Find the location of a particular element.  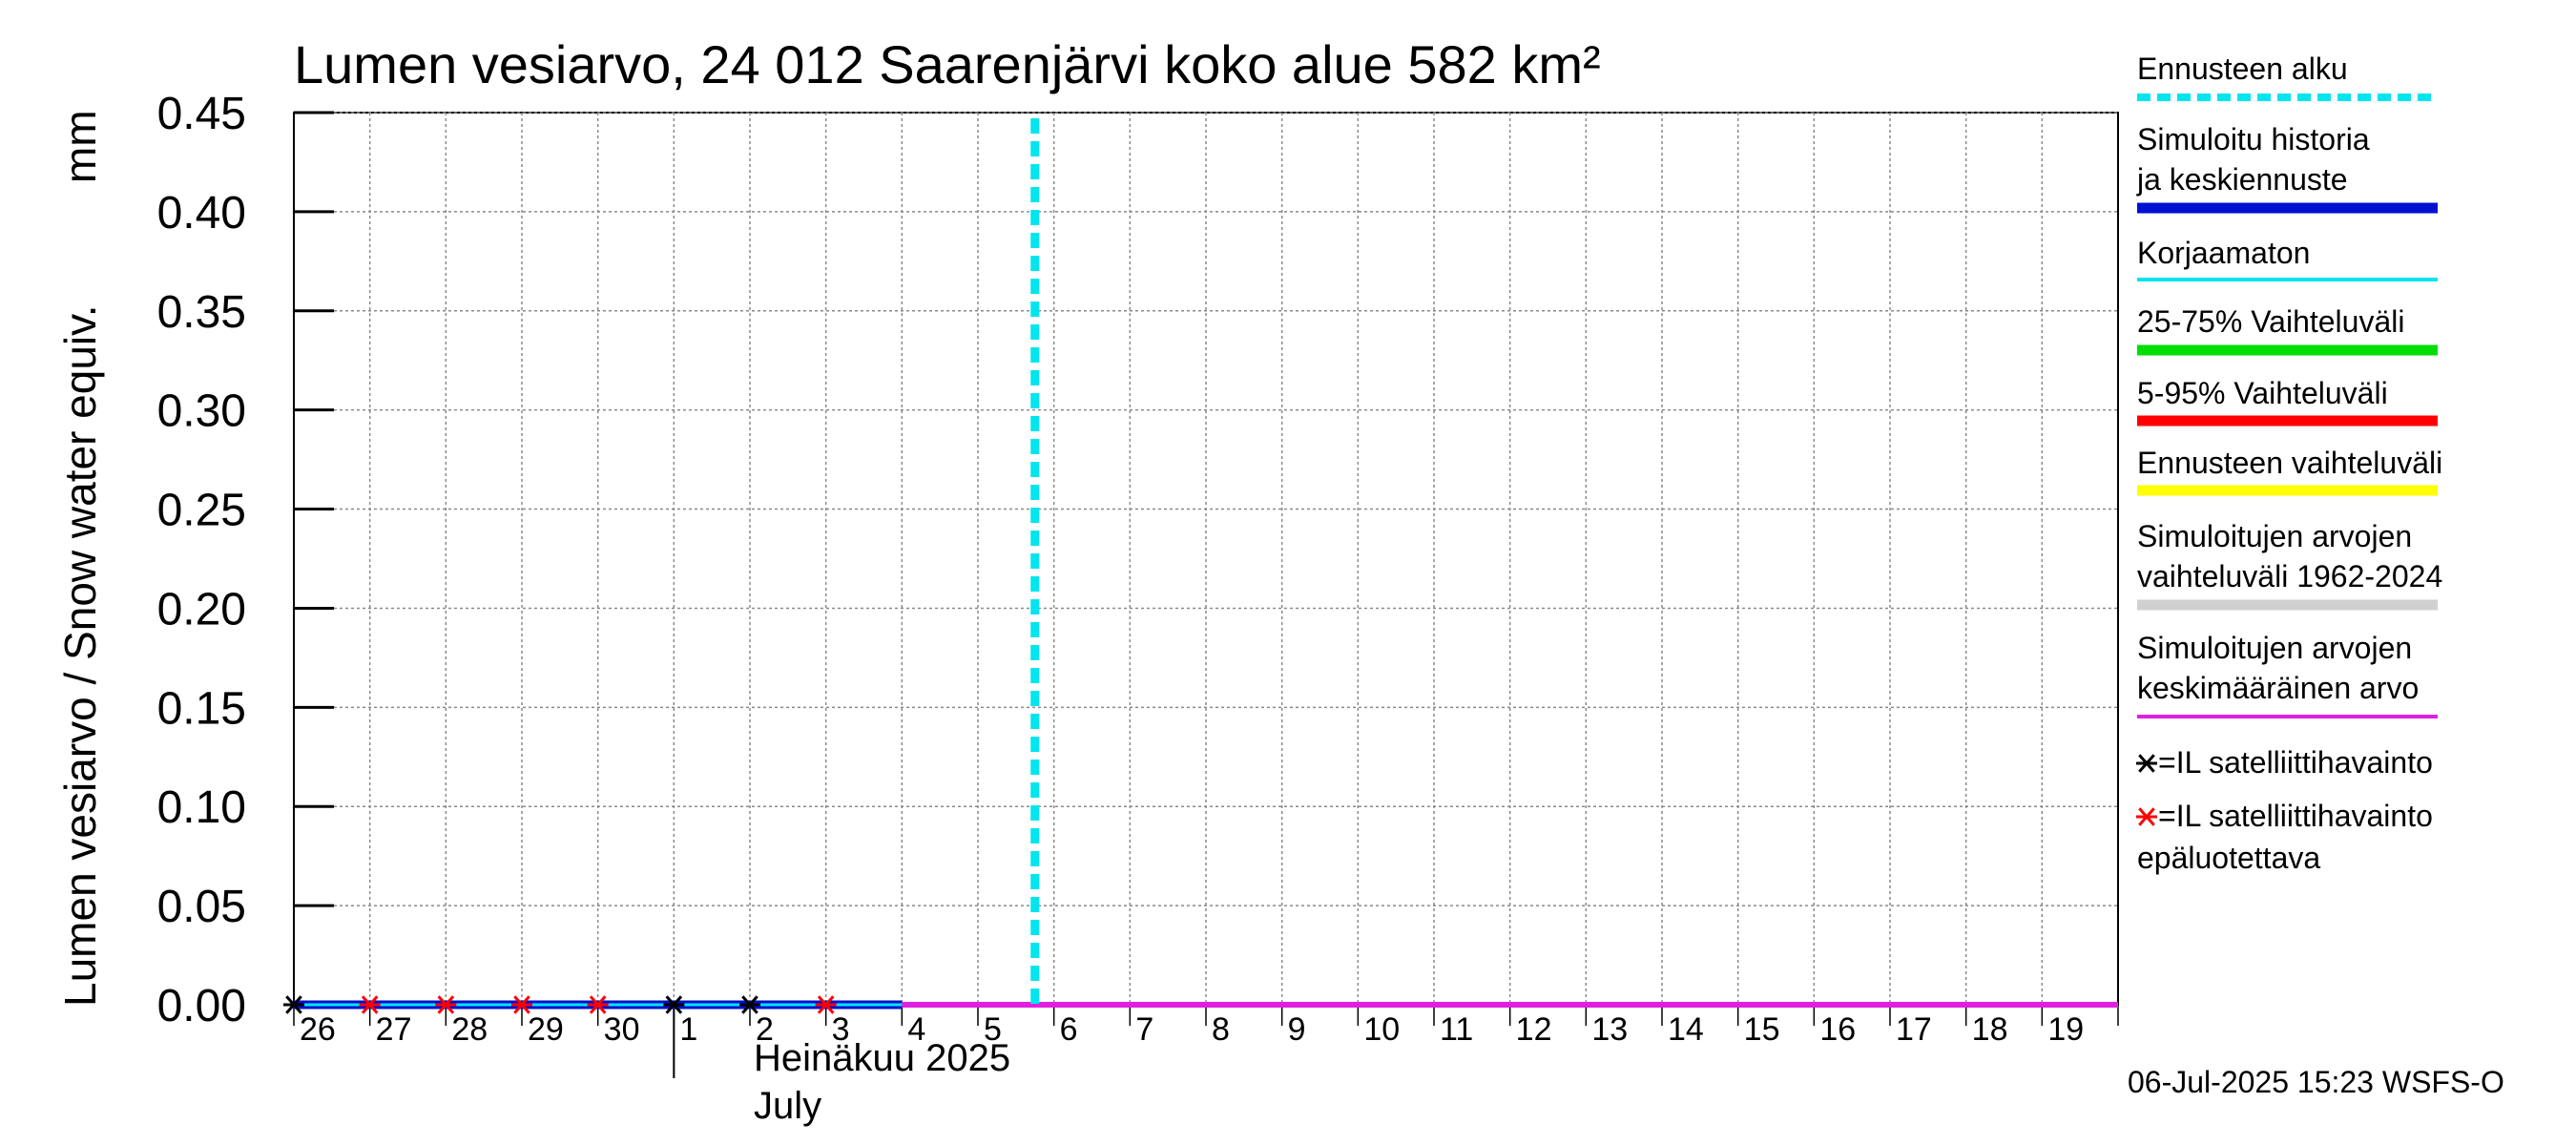

x-tick-label: 3 is located at coordinates (841, 1029).